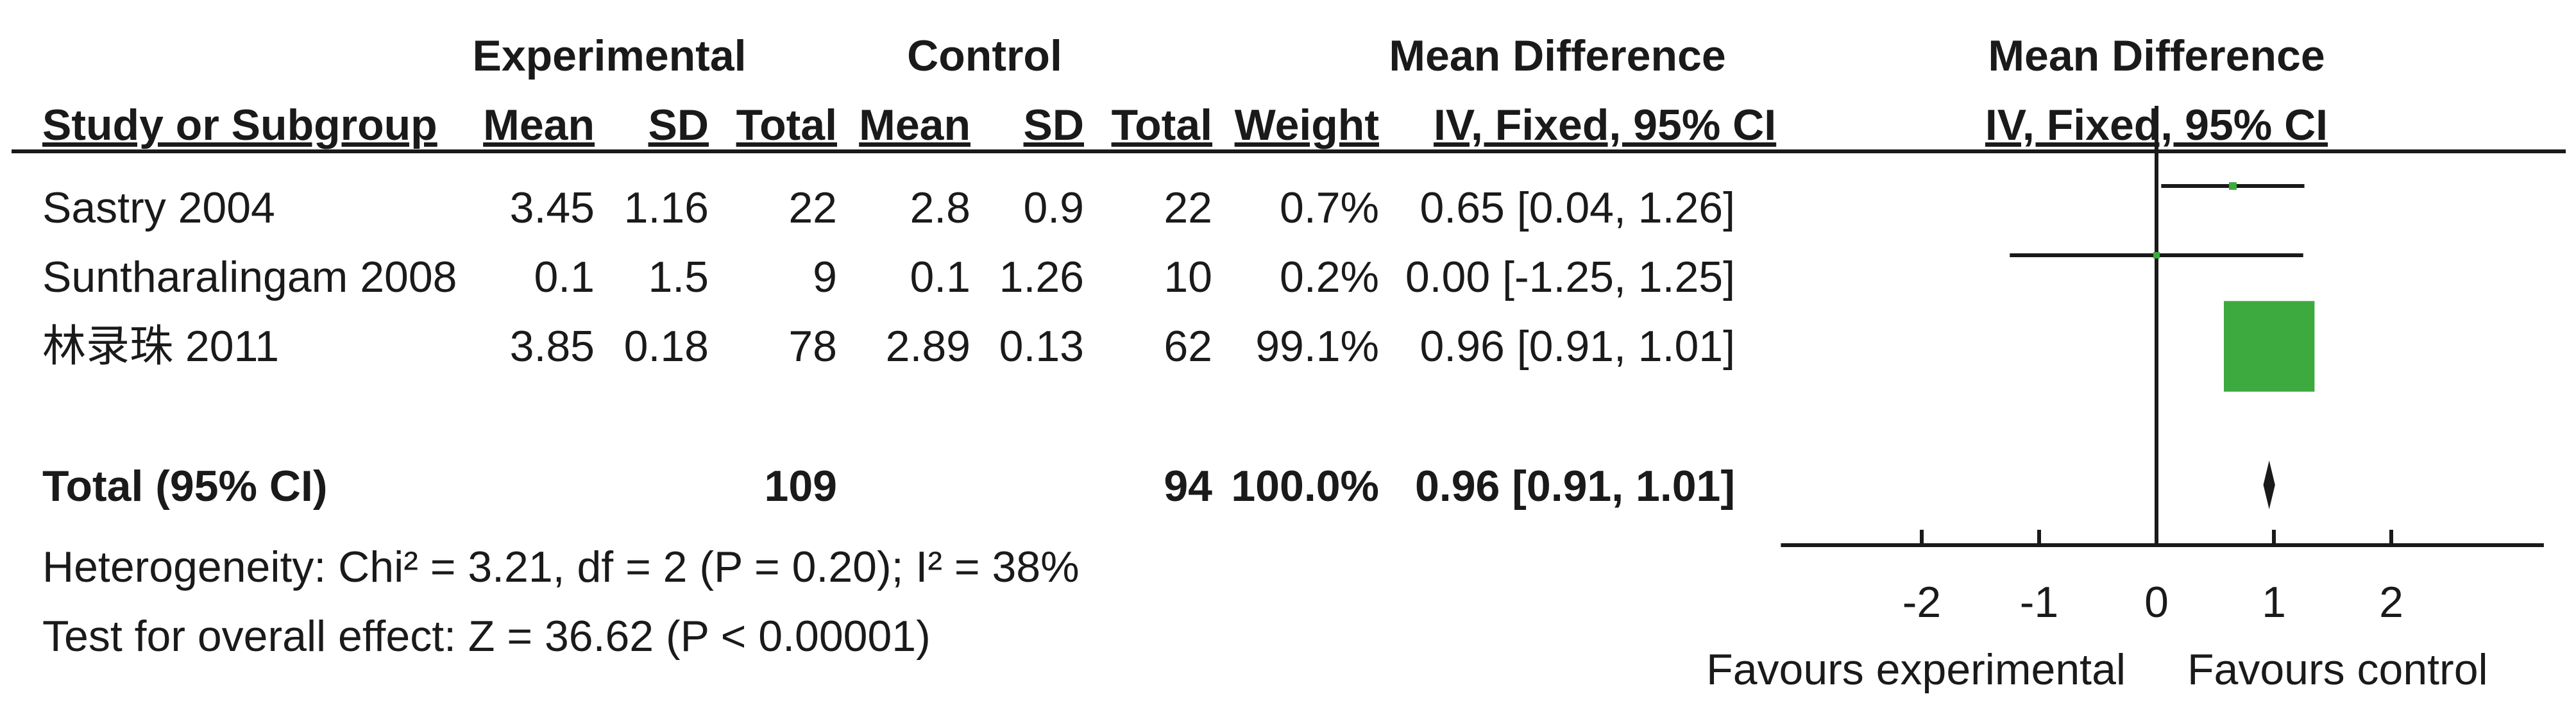 This screenshot has width=2576, height=710. I want to click on c-sd: 0.13, so click(1041, 346).